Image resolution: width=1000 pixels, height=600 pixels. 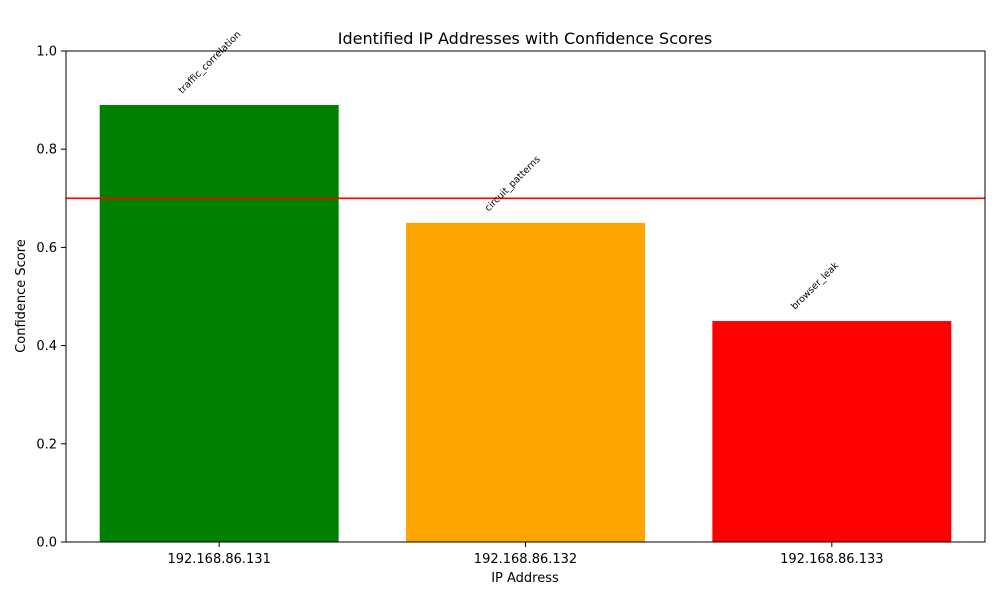 What do you see at coordinates (210, 62) in the screenshot?
I see `bar-annotation: traffic_correlation` at bounding box center [210, 62].